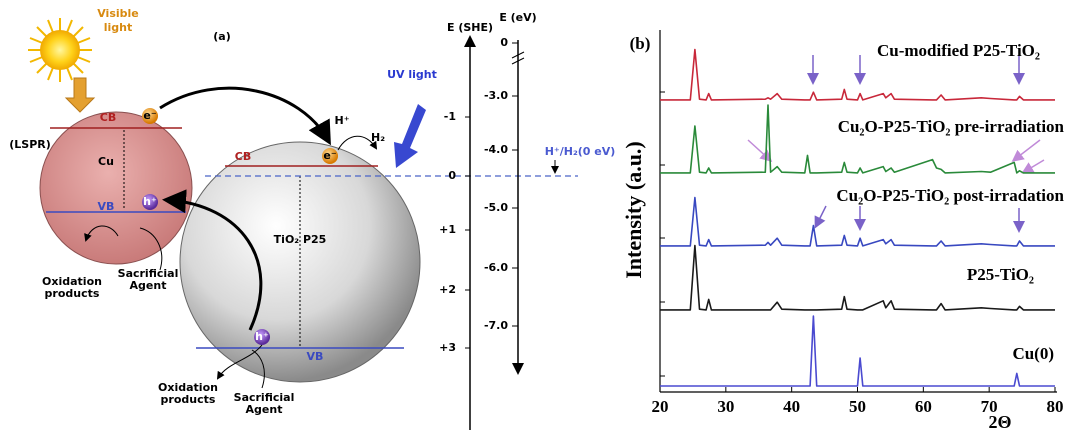  What do you see at coordinates (496, 95) in the screenshot?
I see `ev-tick-label: -3.0` at bounding box center [496, 95].